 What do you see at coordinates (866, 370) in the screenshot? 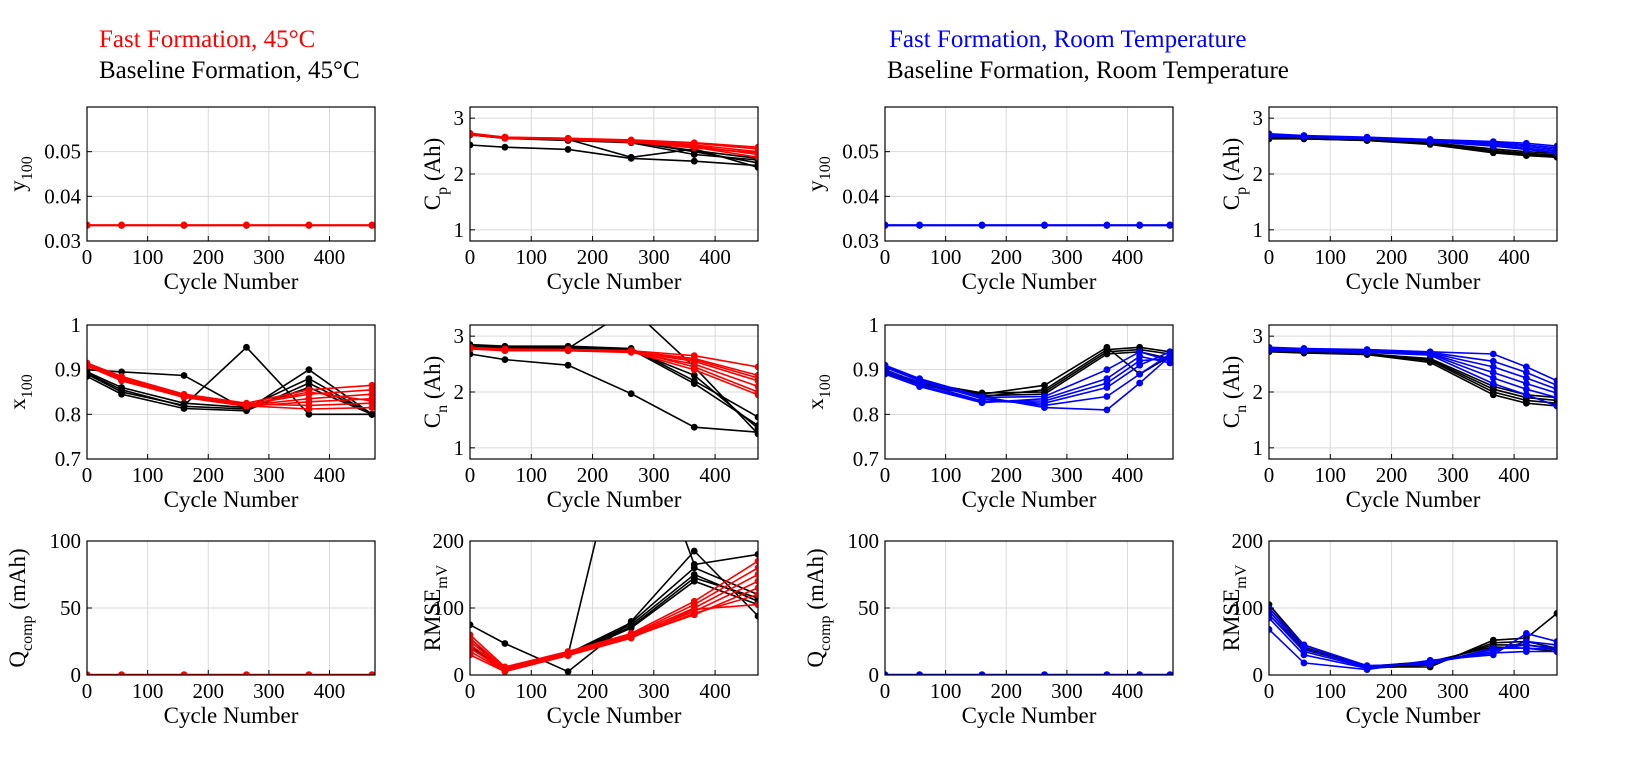
I see `y-tick-label: 0.9` at bounding box center [866, 370].